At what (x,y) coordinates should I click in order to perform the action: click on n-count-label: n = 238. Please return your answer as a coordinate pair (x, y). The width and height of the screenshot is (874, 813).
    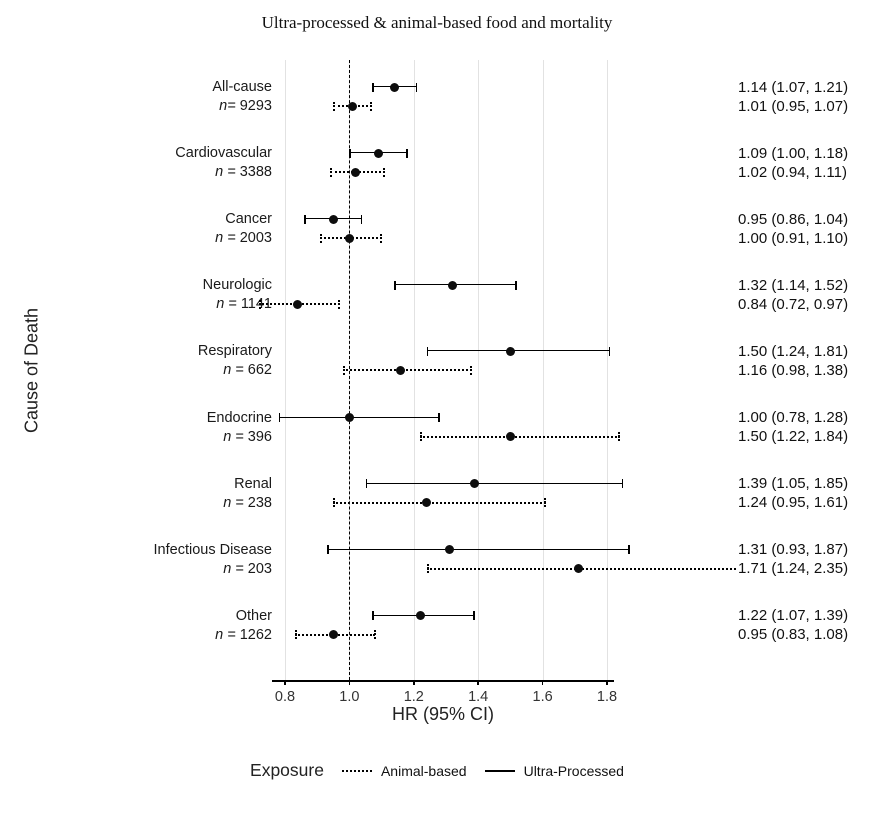
    Looking at the image, I should click on (247, 502).